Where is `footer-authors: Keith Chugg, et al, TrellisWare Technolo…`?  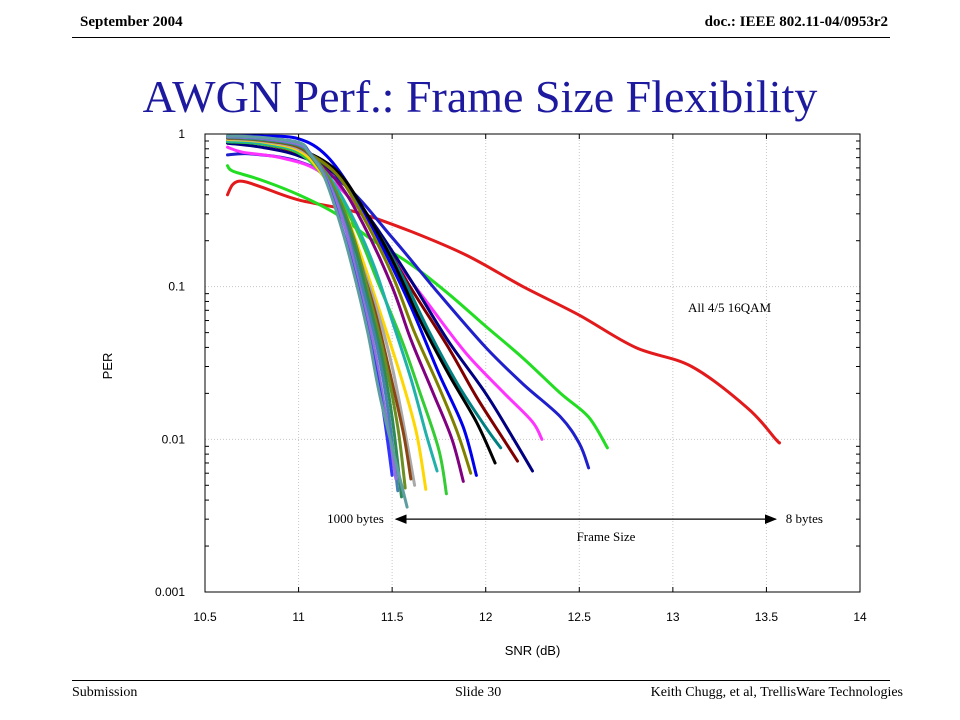 footer-authors: Keith Chugg, et al, TrellisWare Technolo… is located at coordinates (776, 692).